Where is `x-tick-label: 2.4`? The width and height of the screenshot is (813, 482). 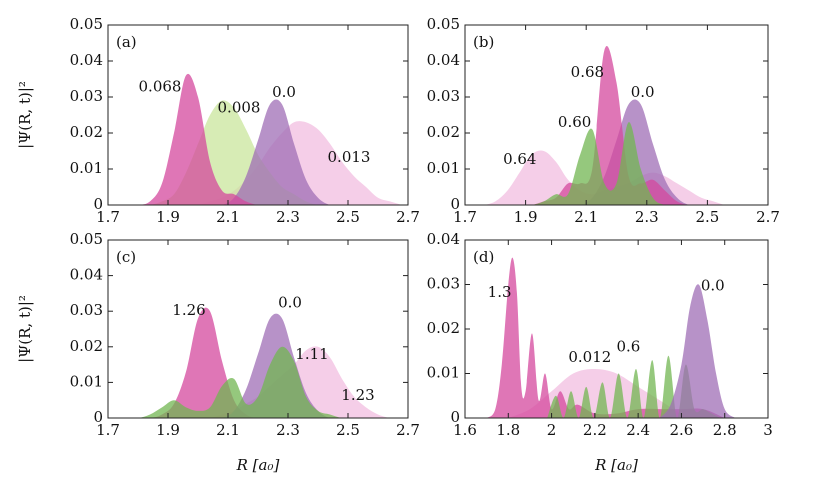 x-tick-label: 2.4 is located at coordinates (638, 430).